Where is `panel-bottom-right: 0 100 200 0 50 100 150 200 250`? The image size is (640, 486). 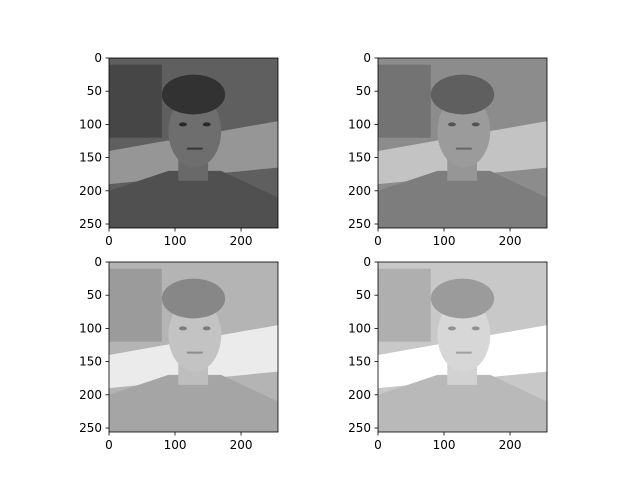
panel-bottom-right: 0 100 200 0 50 100 150 200 250 is located at coordinates (448, 353).